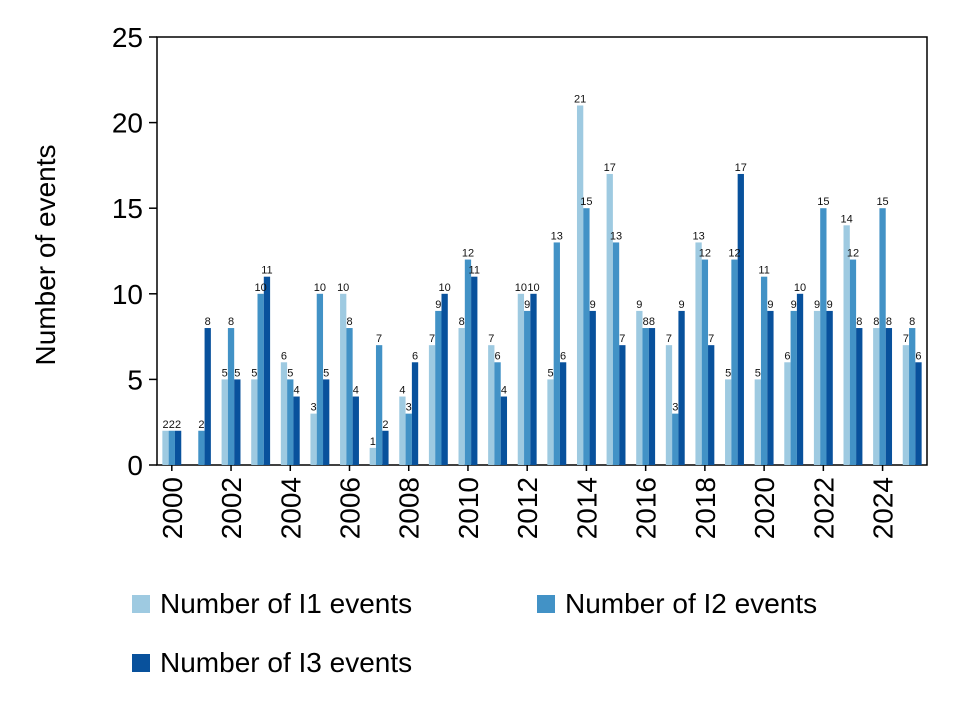 The image size is (960, 714). Describe the element at coordinates (224, 422) in the screenshot. I see `bar-1-2002` at that location.